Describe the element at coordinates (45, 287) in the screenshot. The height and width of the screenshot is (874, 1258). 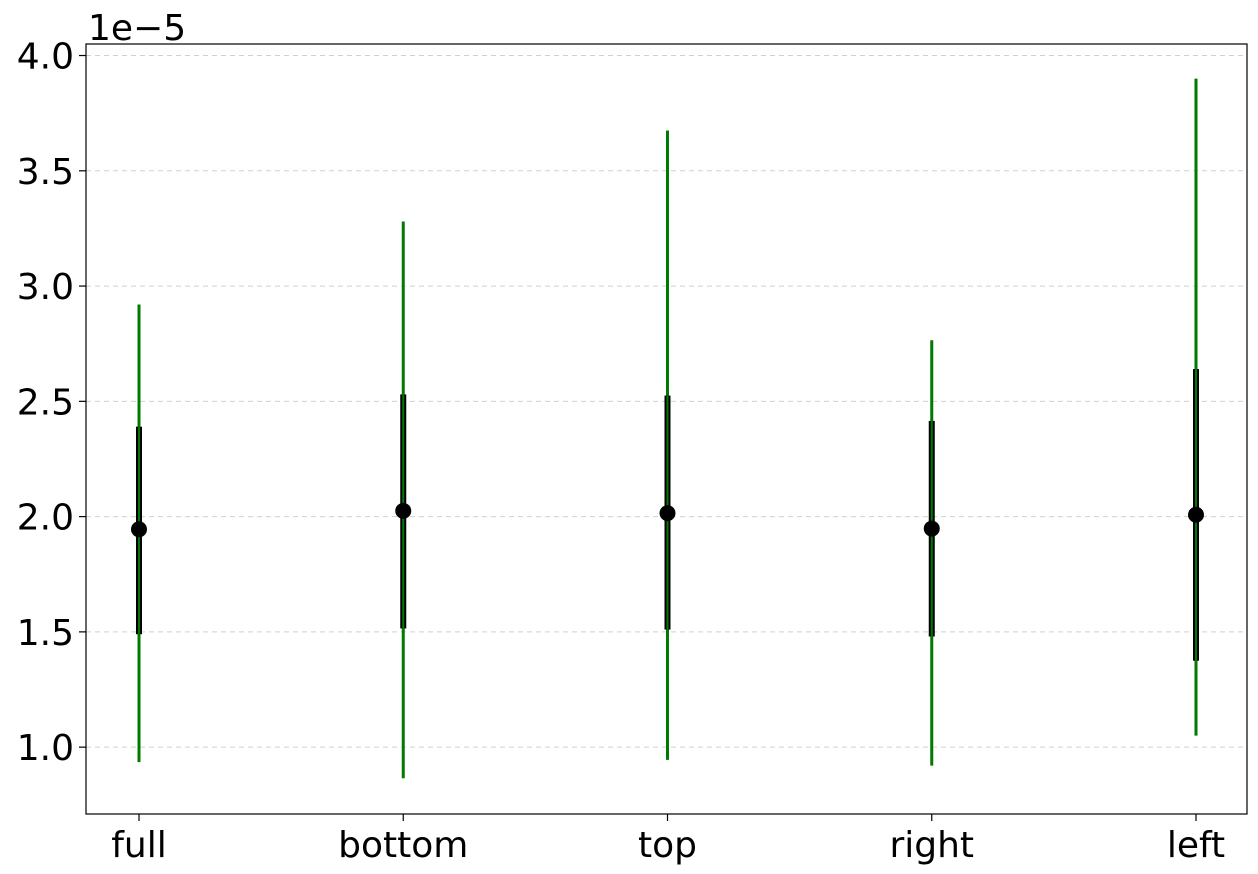
I see `y-tick-label: 3.0` at that location.